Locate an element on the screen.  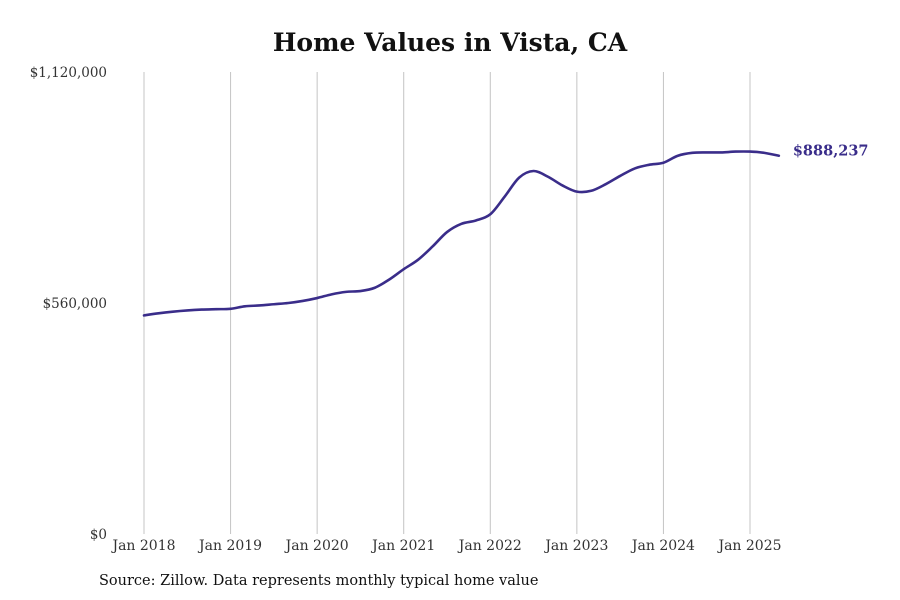
y-tick-label: $1,120,000 is located at coordinates (68, 73).